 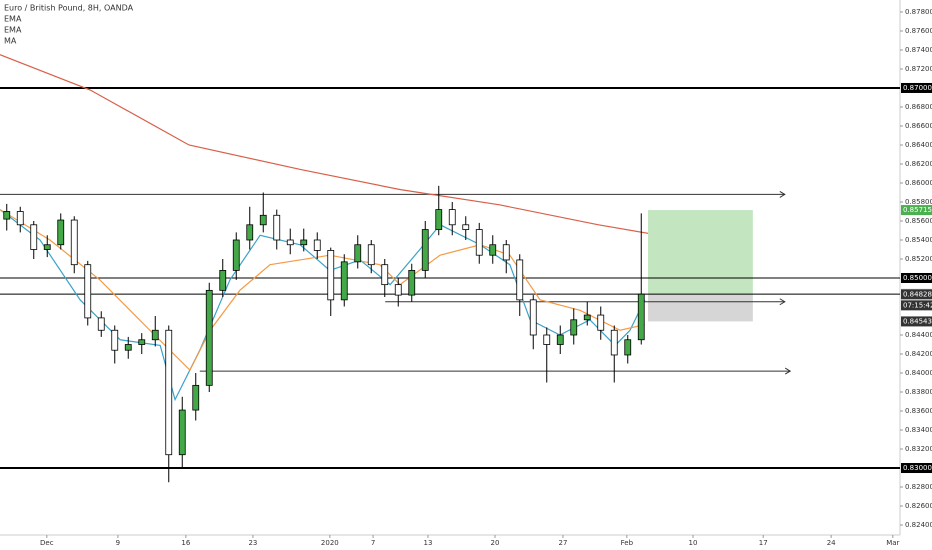 I want to click on y-tick-label: 0.85200, so click(x=918, y=259).